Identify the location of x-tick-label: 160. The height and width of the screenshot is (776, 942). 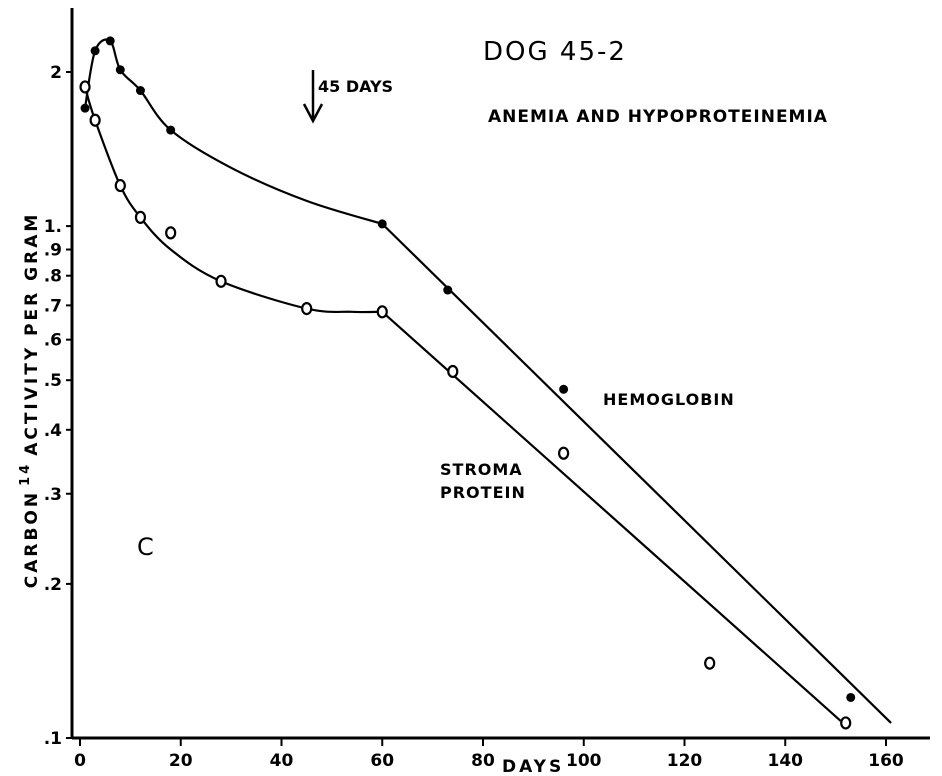
(886, 761).